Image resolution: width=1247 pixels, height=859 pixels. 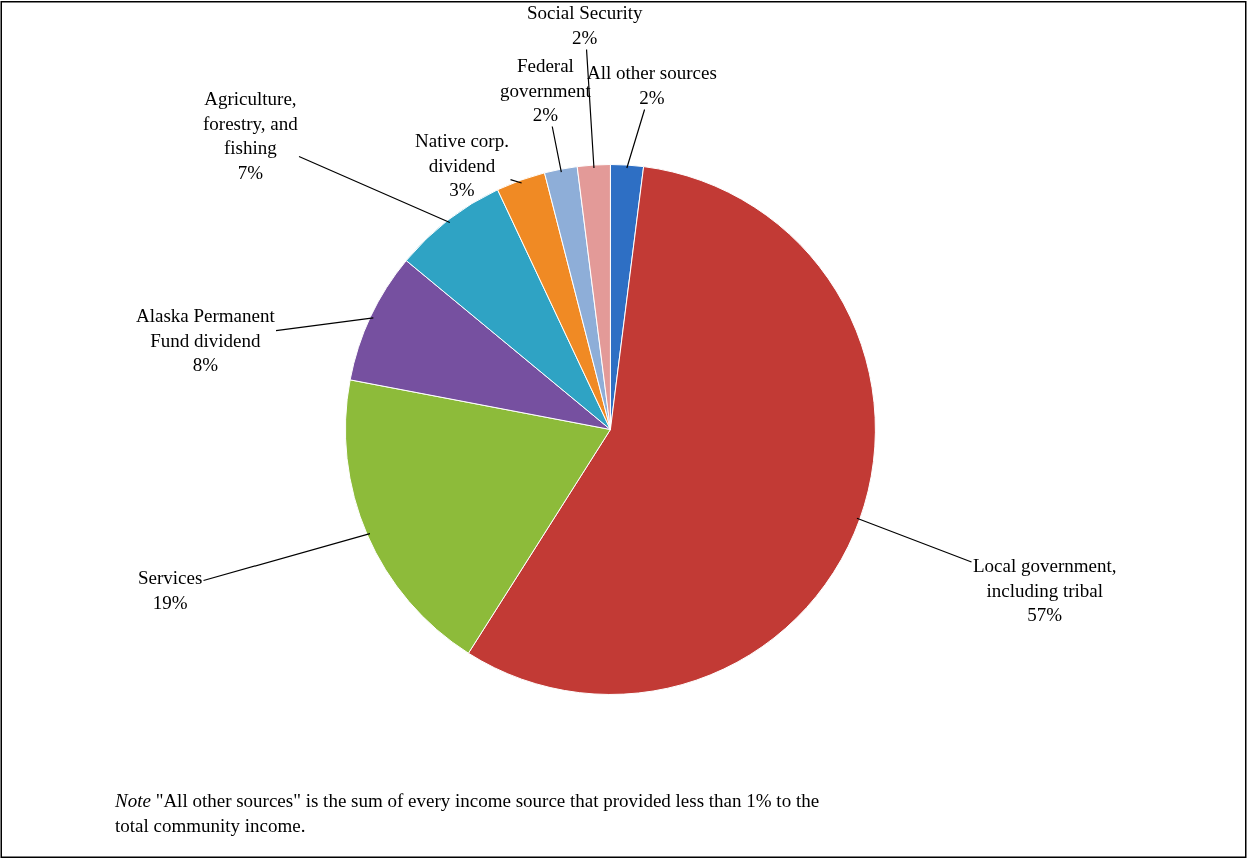 What do you see at coordinates (1045, 615) in the screenshot?
I see `data-label: 57%` at bounding box center [1045, 615].